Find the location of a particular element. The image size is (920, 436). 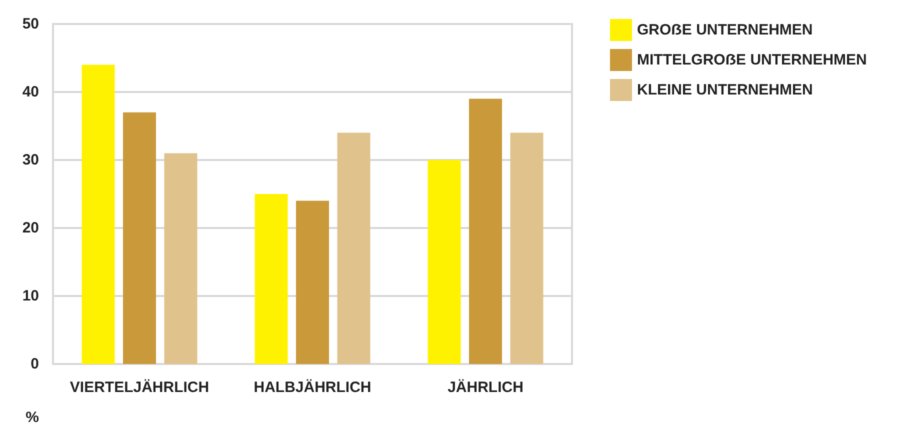

legend-label: MITTELGROẞE UNTERNEHMEN is located at coordinates (752, 60).